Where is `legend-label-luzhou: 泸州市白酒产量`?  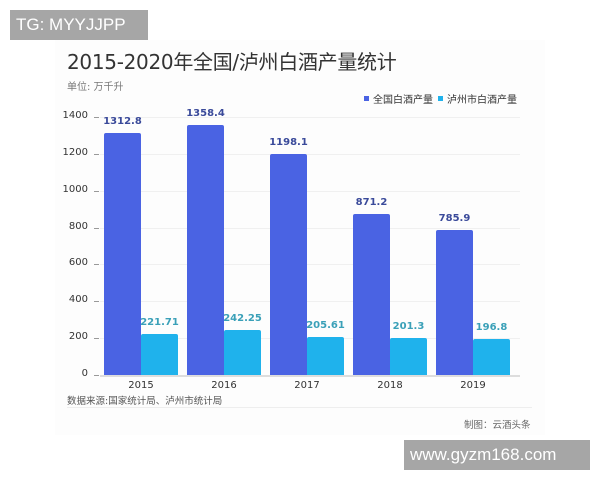
legend-label-luzhou: 泸州市白酒产量 is located at coordinates (482, 100).